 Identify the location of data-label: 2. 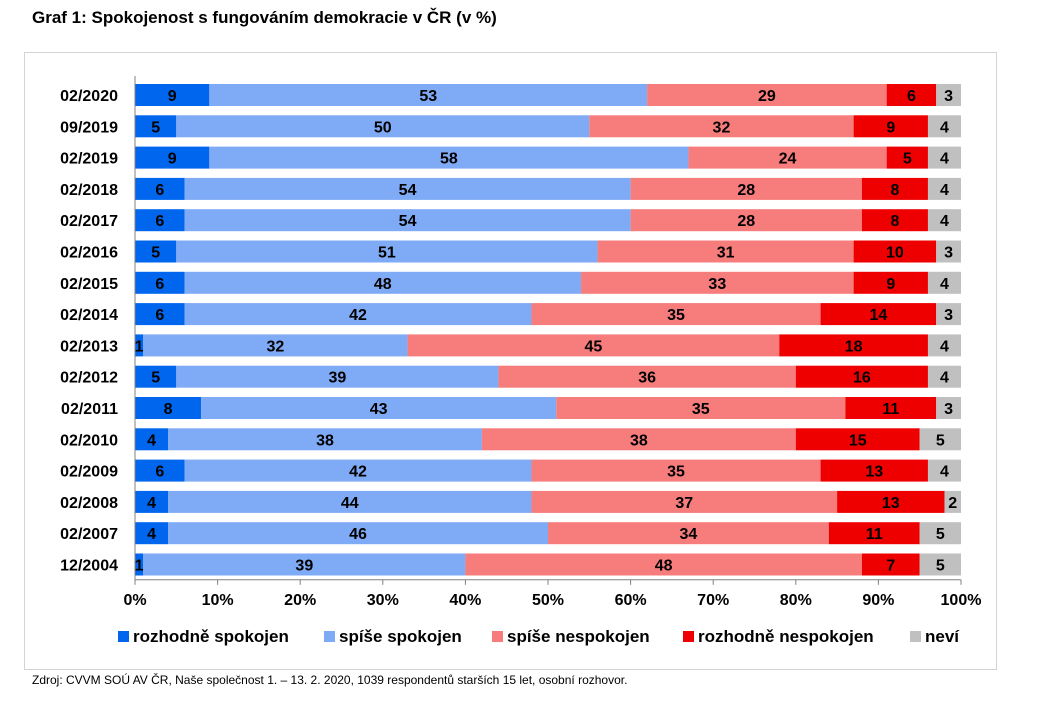
(952, 503).